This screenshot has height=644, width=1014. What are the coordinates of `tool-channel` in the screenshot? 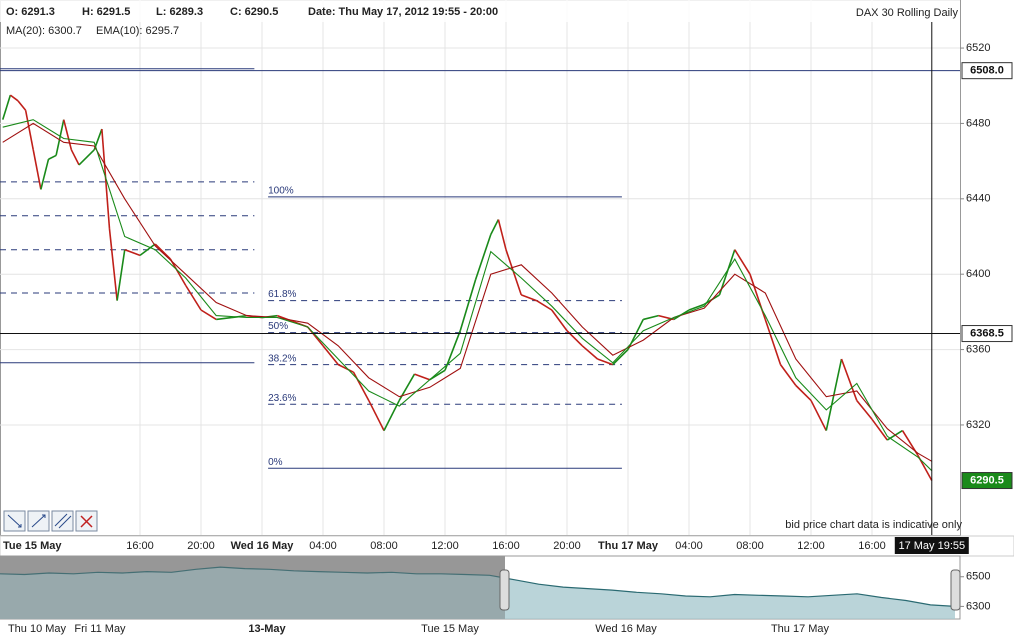 It's located at (62, 521).